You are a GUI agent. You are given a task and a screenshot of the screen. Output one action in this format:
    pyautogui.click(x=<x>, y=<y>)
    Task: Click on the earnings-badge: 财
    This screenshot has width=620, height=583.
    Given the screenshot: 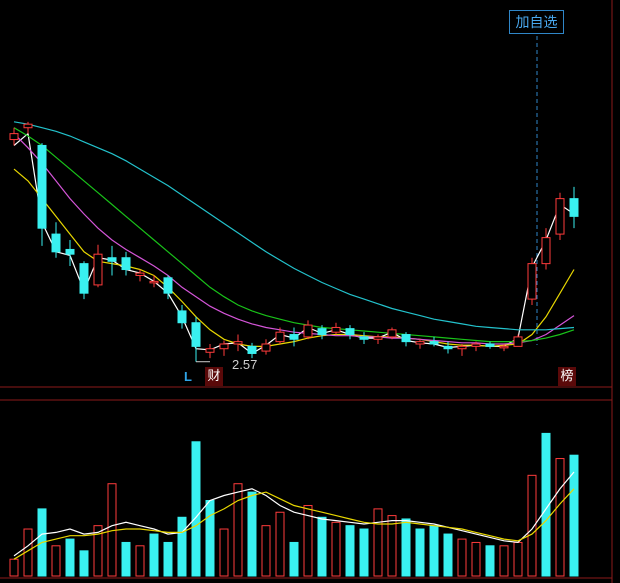 What is the action you would take?
    pyautogui.click(x=214, y=376)
    